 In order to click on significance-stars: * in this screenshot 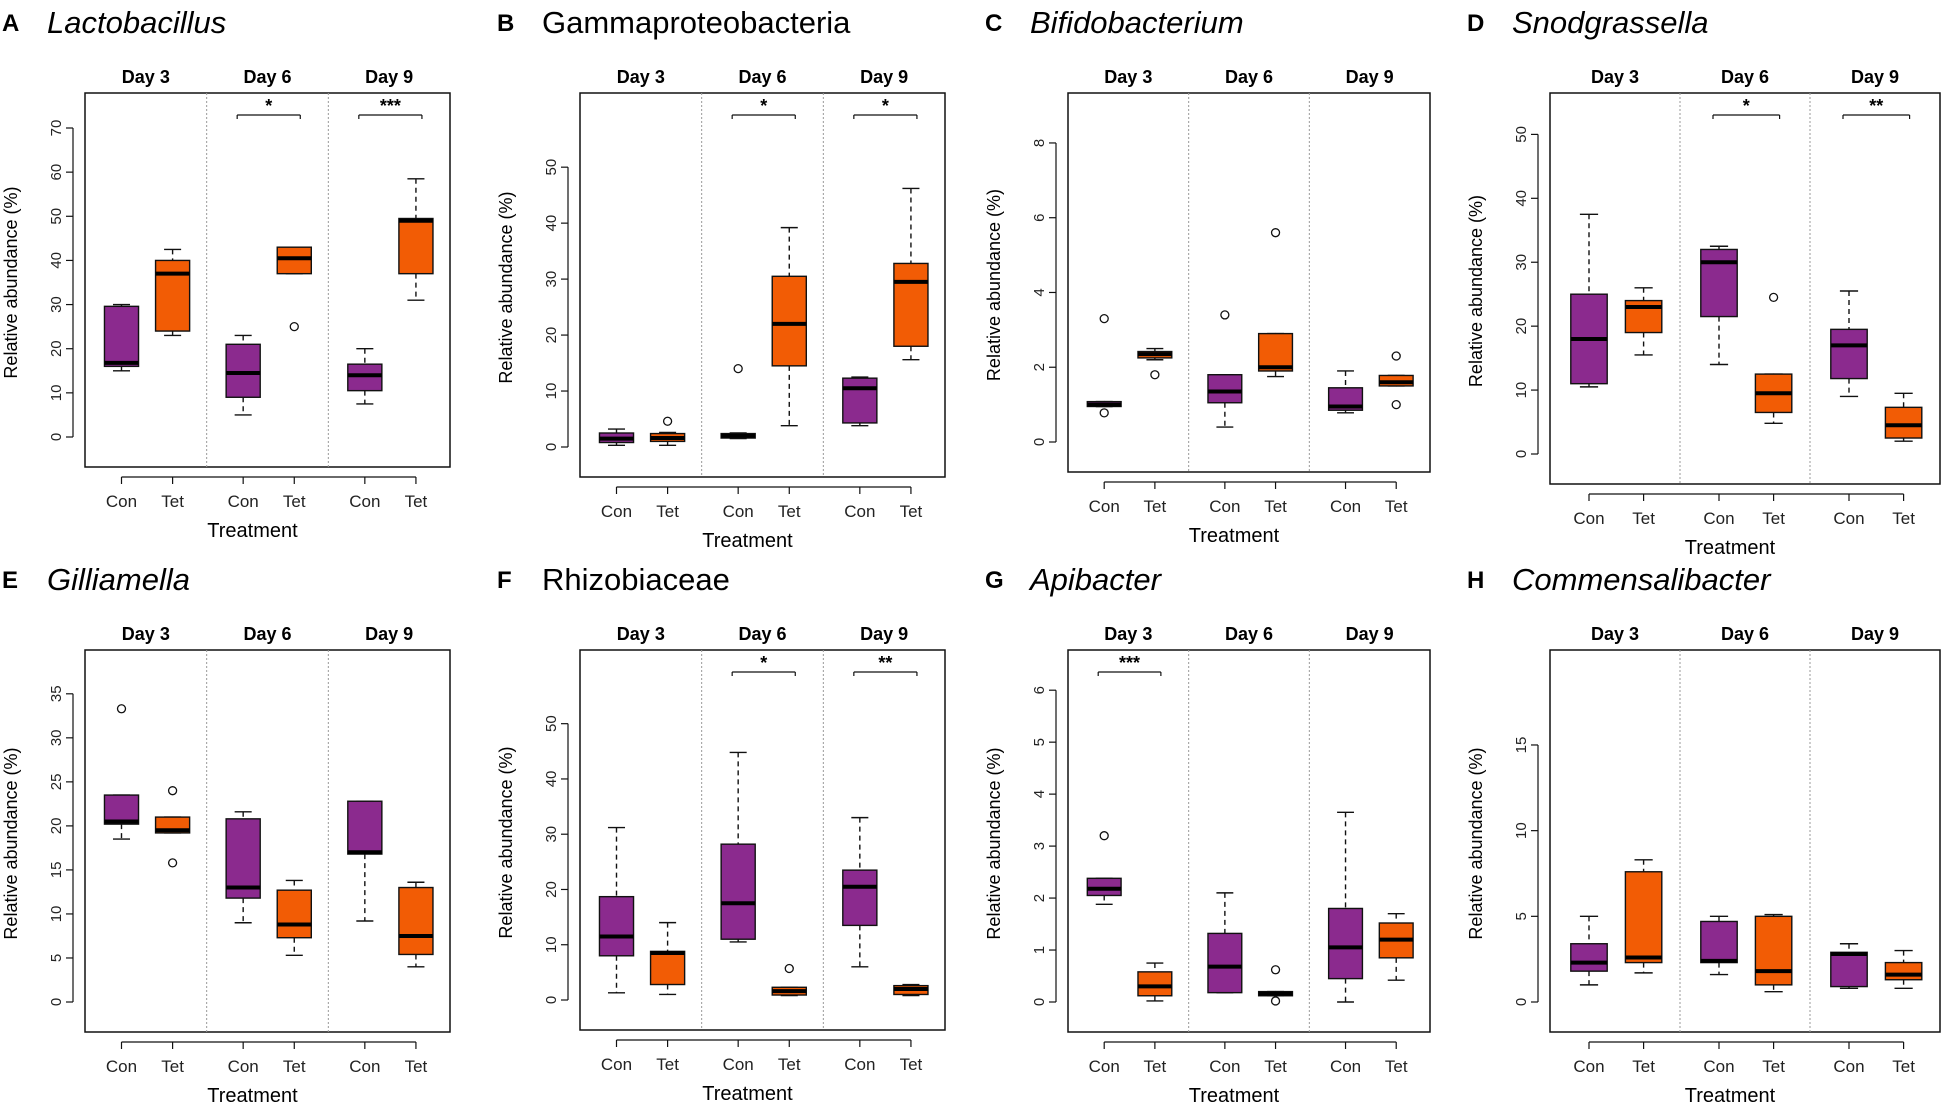, I will do `click(1746, 106)`.